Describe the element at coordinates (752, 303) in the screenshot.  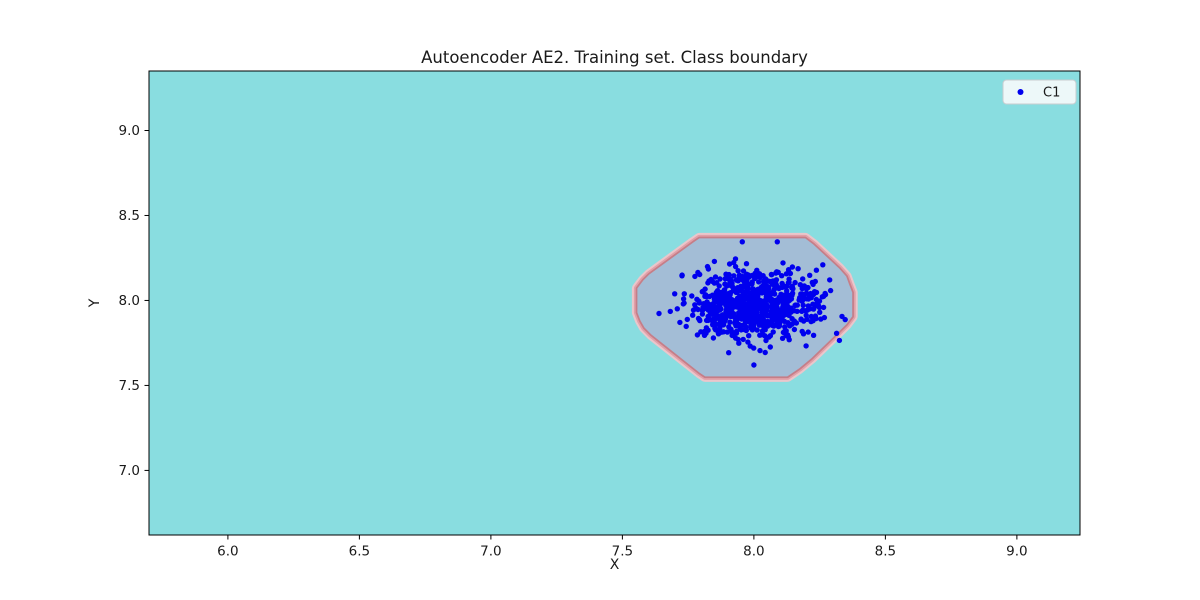
I see `scatter-series-c1` at that location.